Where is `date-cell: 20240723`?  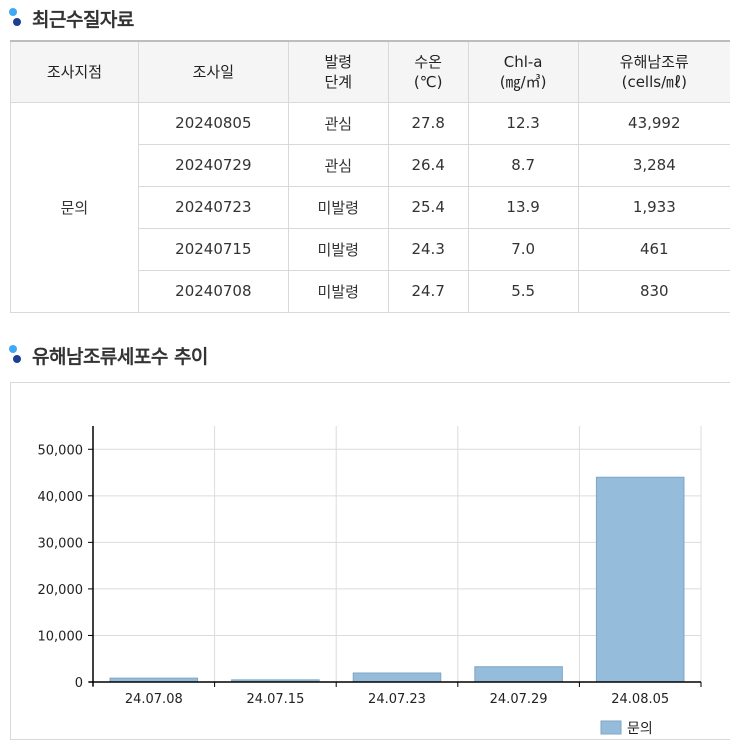
date-cell: 20240723 is located at coordinates (213, 207).